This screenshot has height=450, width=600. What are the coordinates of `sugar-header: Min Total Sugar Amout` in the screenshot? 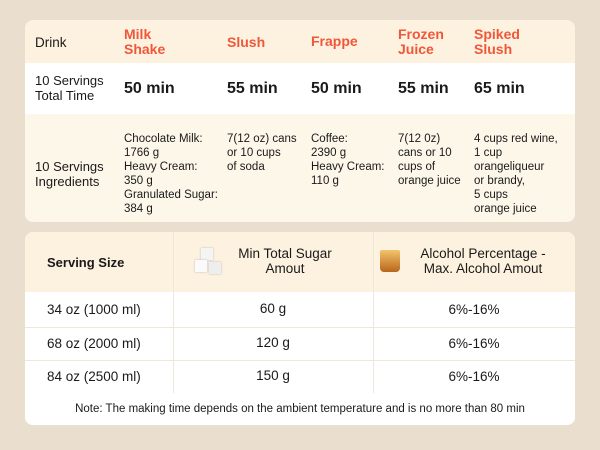 It's located at (285, 261).